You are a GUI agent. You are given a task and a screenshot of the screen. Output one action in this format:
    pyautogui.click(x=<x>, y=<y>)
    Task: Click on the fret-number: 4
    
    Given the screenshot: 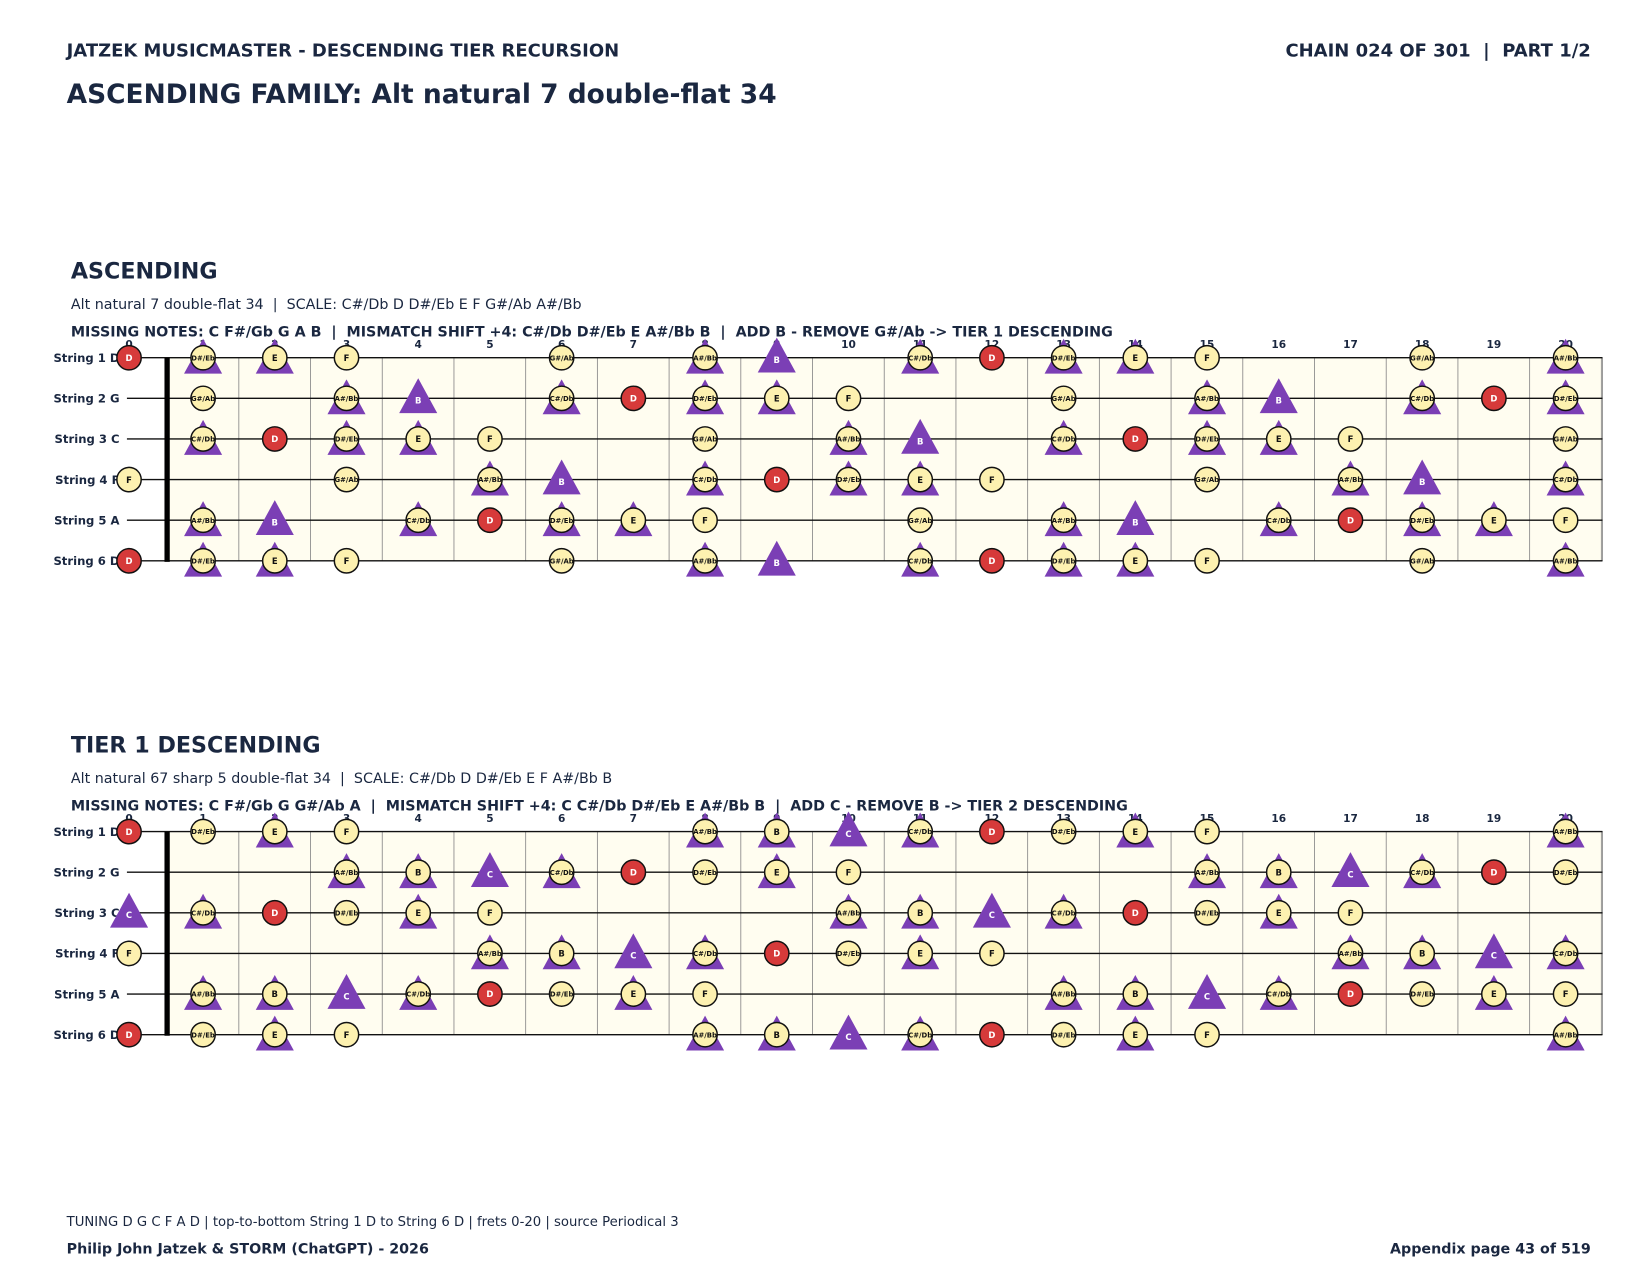 What is the action you would take?
    pyautogui.click(x=418, y=345)
    